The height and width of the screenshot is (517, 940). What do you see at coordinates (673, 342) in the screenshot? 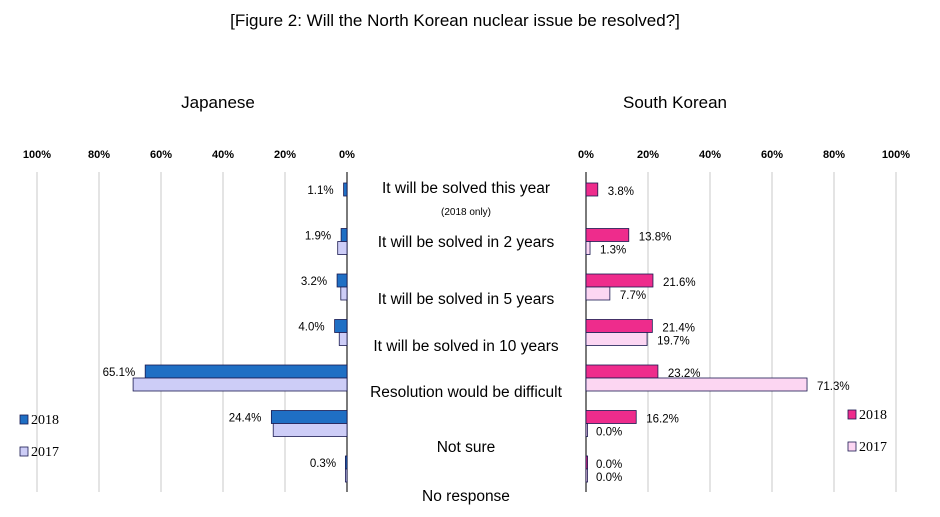
I see `south-korean-value-label: 19.7%` at bounding box center [673, 342].